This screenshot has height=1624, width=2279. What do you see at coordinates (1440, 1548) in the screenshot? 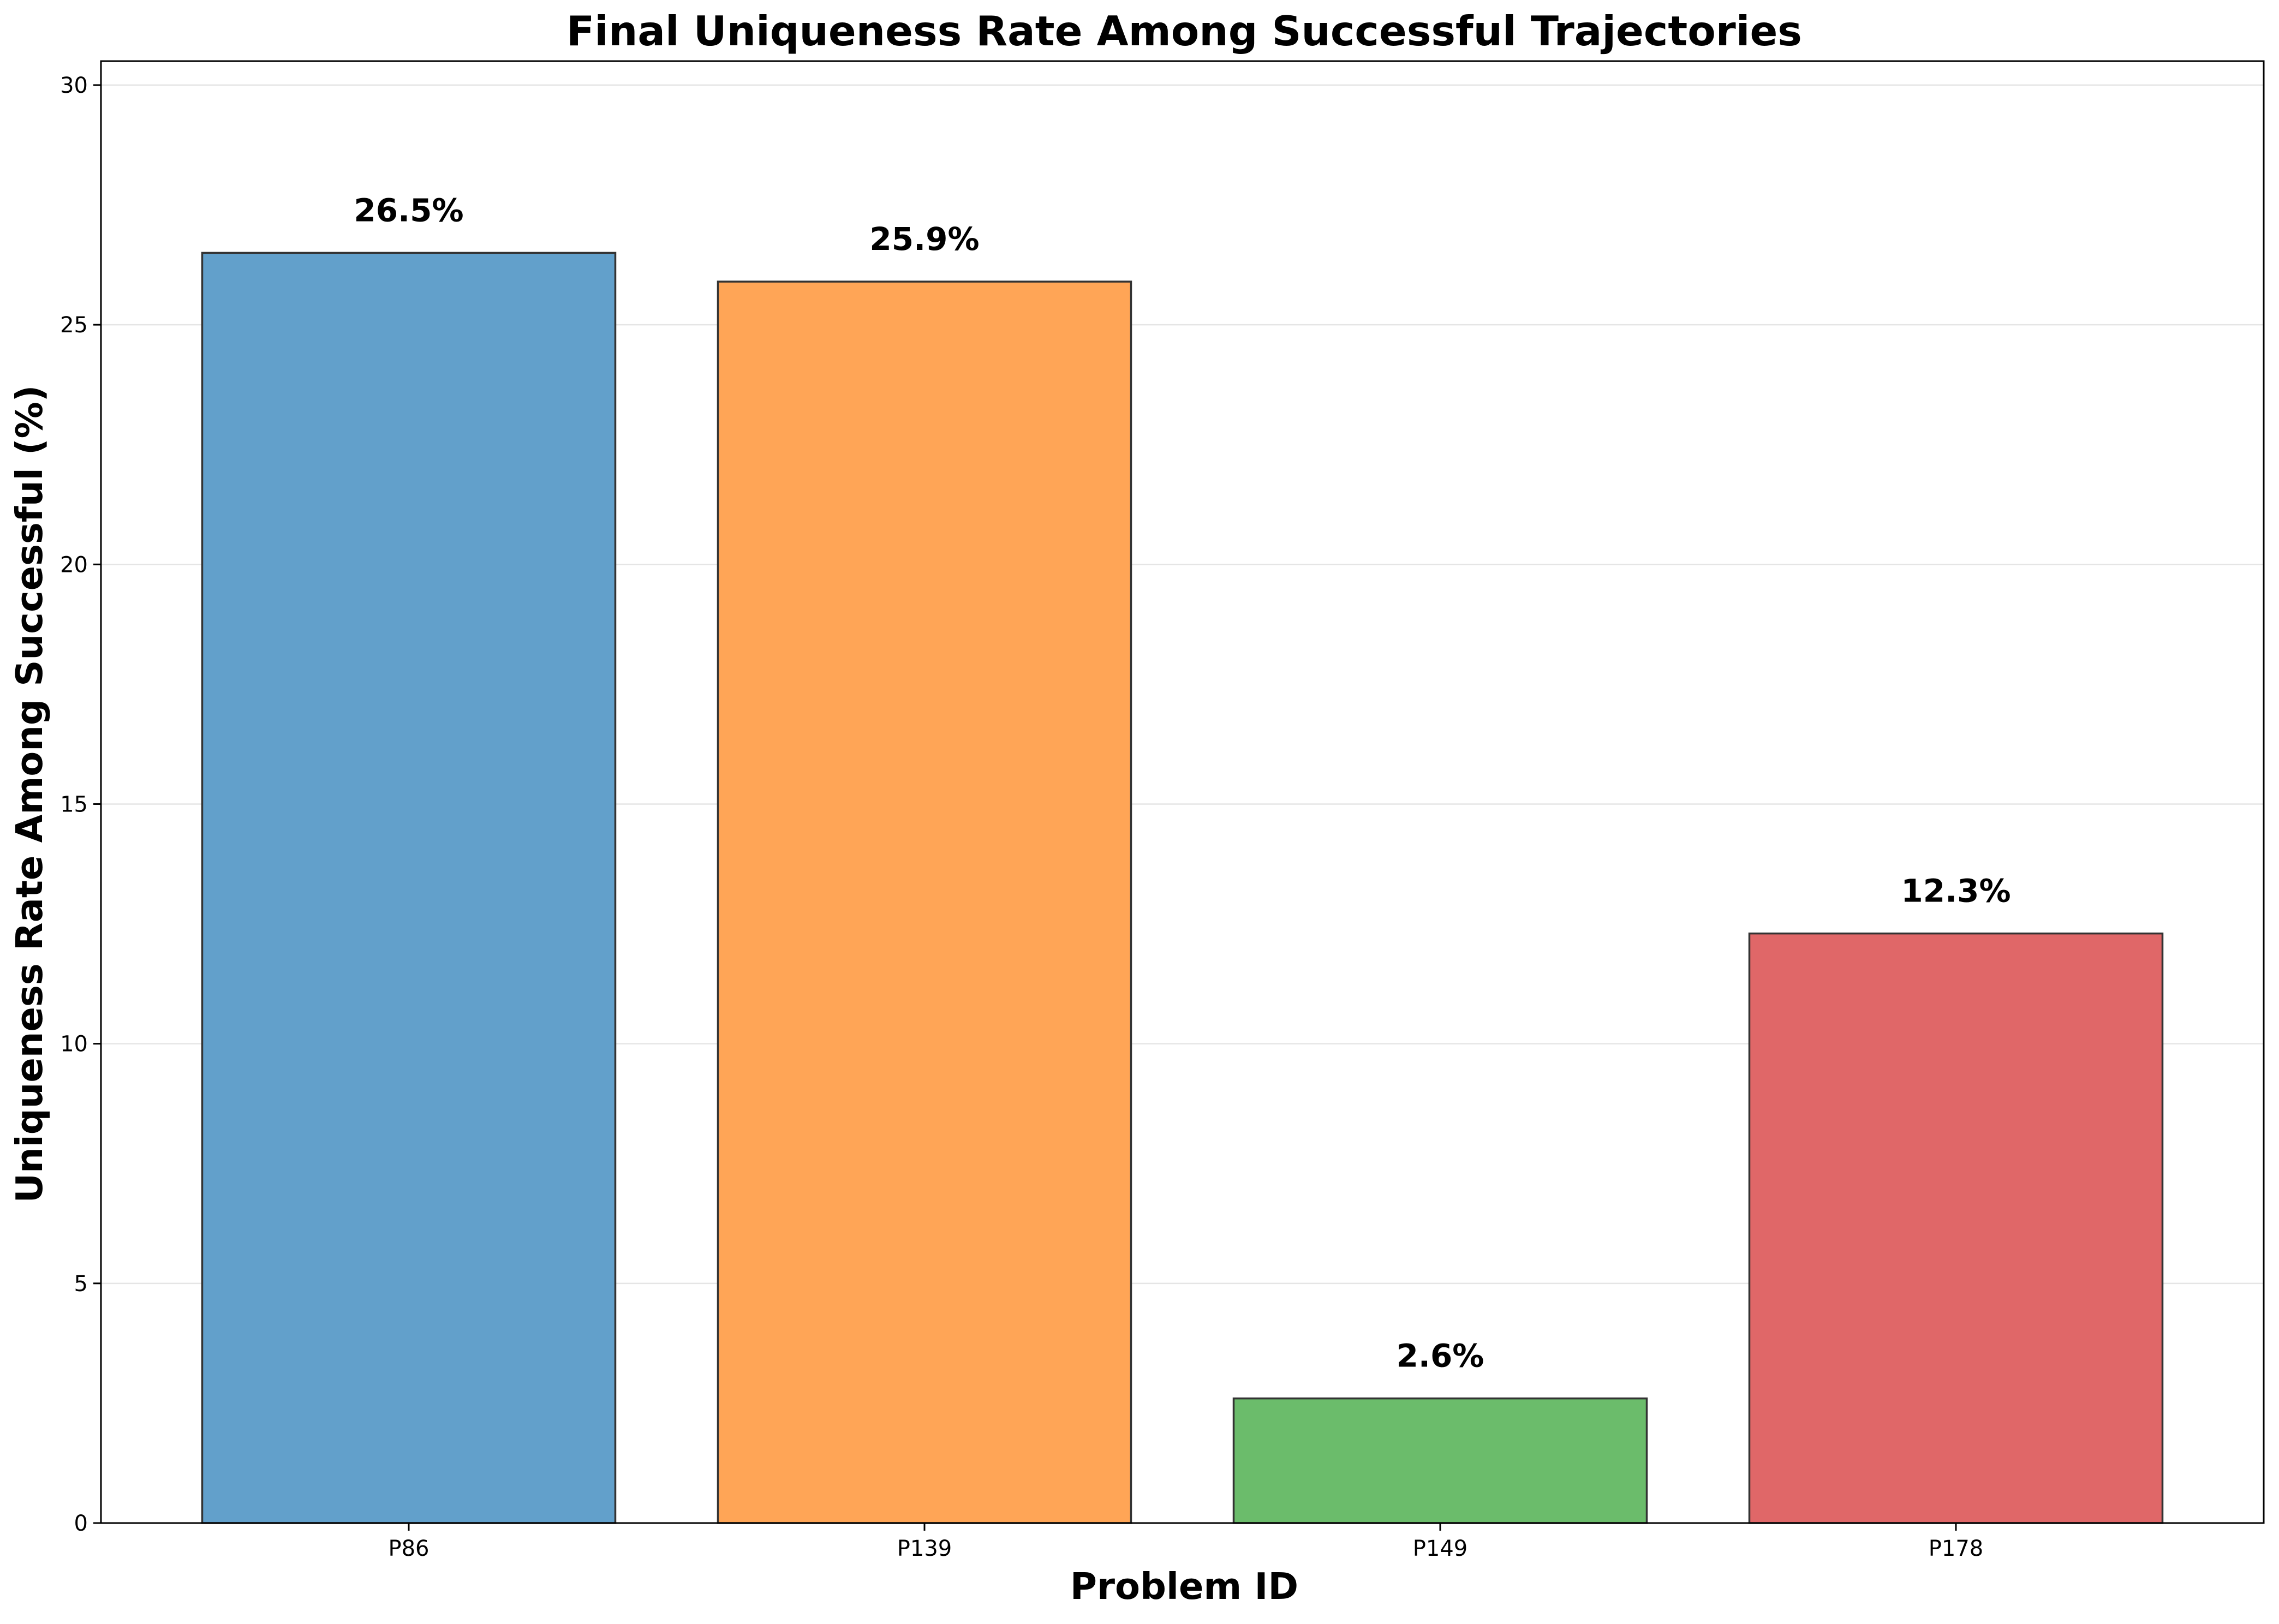
I see `x-tick-label-p149: P149` at bounding box center [1440, 1548].